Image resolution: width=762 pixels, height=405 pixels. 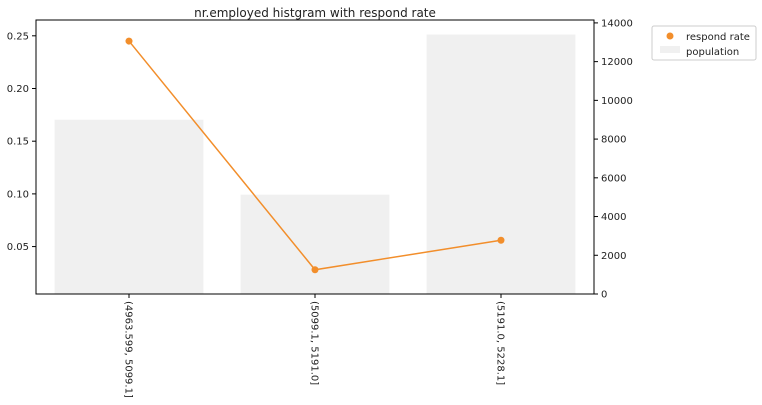 I want to click on y-right-tick-label-0: 0, so click(x=604, y=295).